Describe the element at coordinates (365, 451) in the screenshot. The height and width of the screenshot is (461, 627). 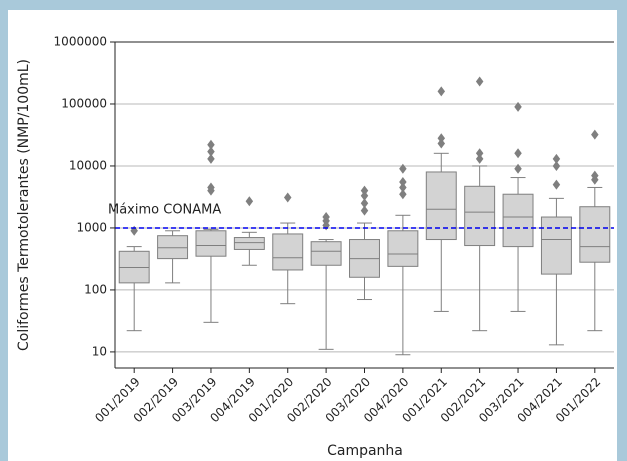
I see `x-axis-label: Campanha` at that location.